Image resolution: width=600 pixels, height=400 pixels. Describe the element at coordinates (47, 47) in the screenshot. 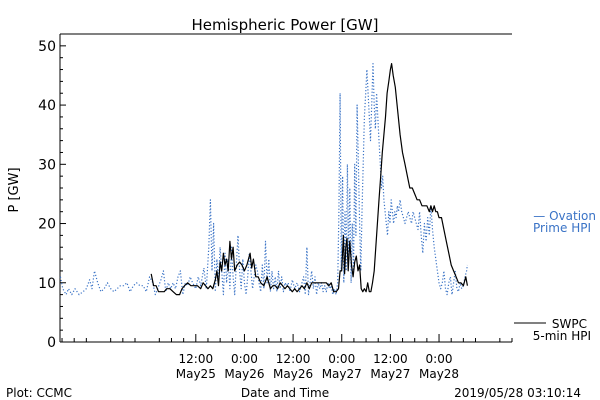

I see `y-tick-label: 50` at that location.